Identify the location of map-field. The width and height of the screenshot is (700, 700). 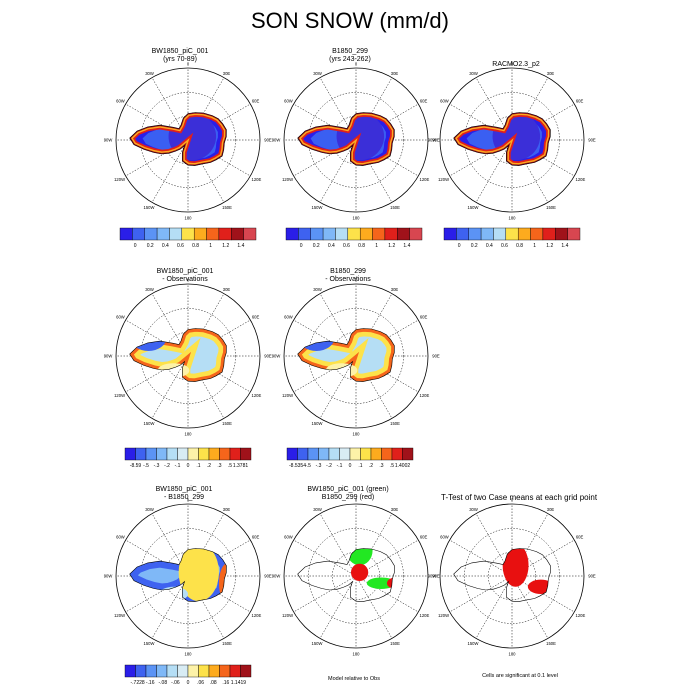
(370, 568).